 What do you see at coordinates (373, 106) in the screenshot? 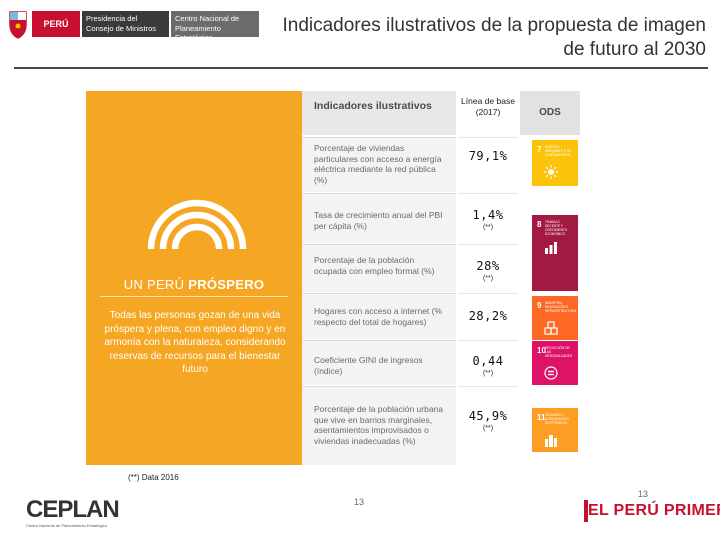
I see `header-indicators-label: Indicadores ilustrativos` at bounding box center [373, 106].